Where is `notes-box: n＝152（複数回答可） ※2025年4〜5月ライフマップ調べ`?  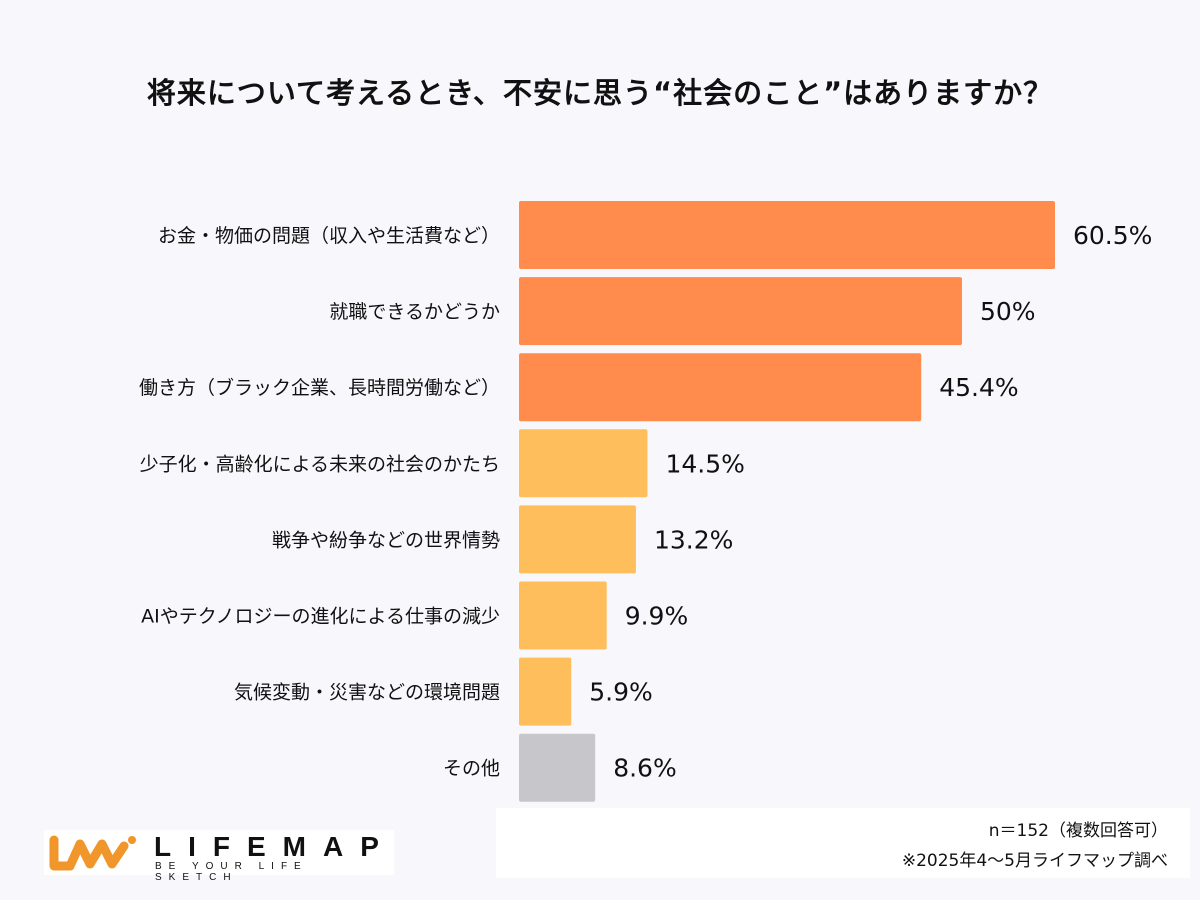 notes-box: n＝152（複数回答可） ※2025年4〜5月ライフマップ調べ is located at coordinates (843, 843).